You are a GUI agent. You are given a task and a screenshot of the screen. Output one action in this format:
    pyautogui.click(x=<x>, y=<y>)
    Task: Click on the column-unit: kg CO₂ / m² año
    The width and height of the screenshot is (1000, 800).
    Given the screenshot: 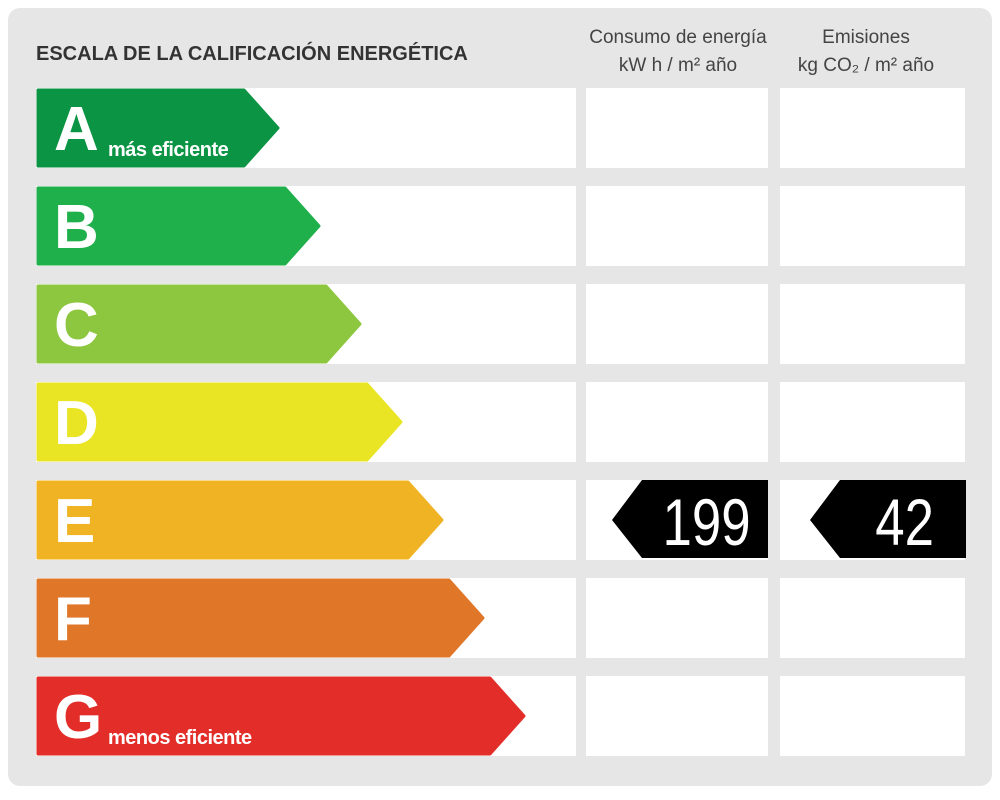 What is the action you would take?
    pyautogui.click(x=866, y=65)
    